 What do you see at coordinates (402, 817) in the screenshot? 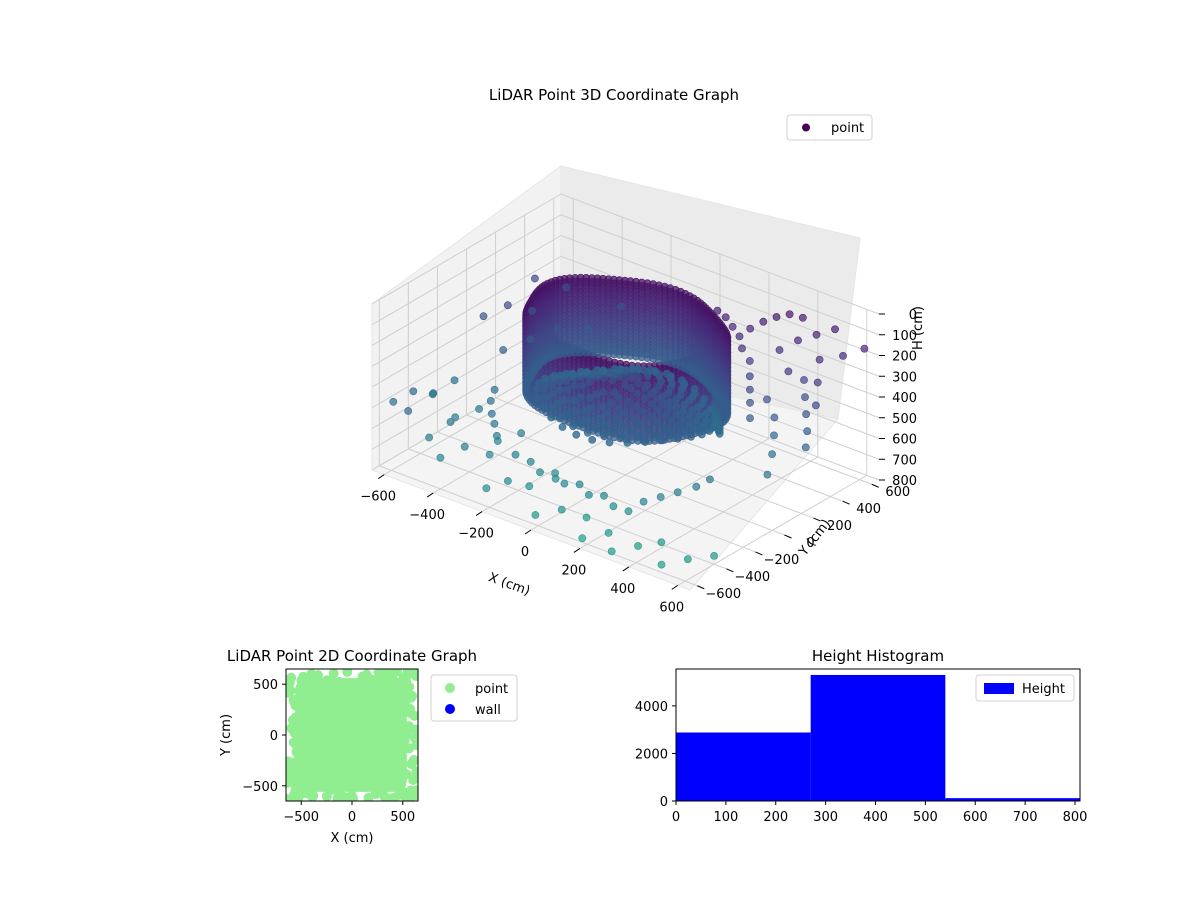
I see `x-tick-label: 500` at bounding box center [402, 817].